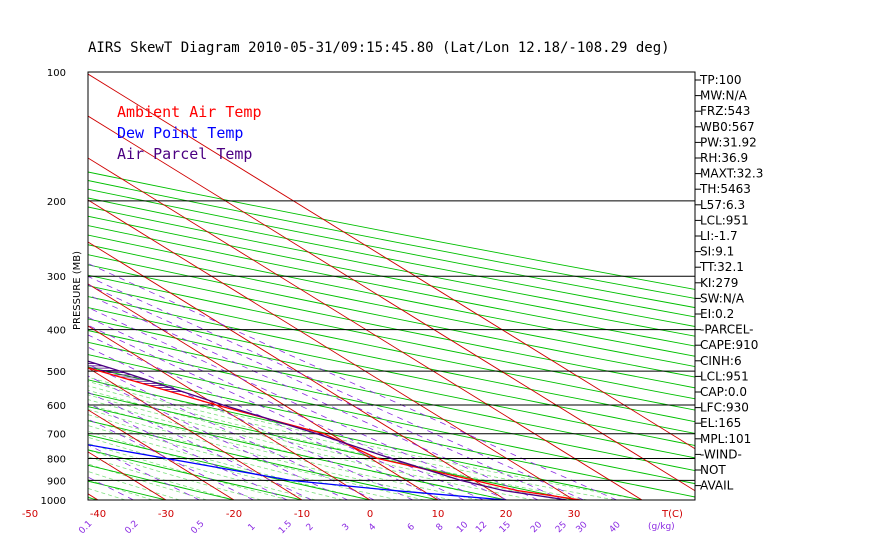 Image resolution: width=870 pixels, height=560 pixels. What do you see at coordinates (56, 202) in the screenshot?
I see `pressure-tick-label: 200` at bounding box center [56, 202].